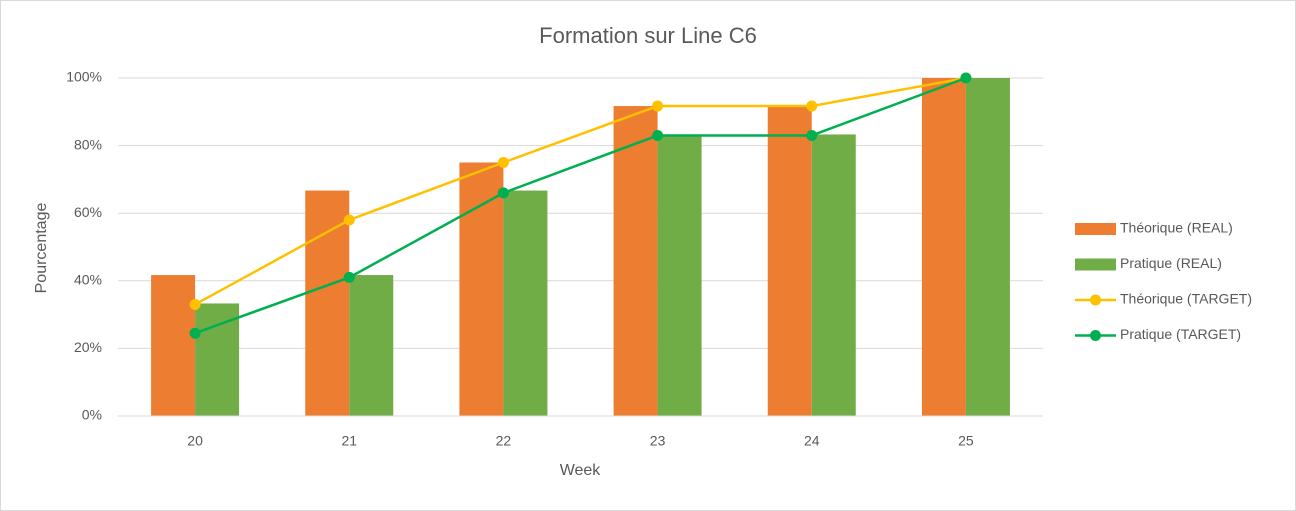  What do you see at coordinates (1171, 263) in the screenshot?
I see `legend-label: Pratique (REAL)` at bounding box center [1171, 263].